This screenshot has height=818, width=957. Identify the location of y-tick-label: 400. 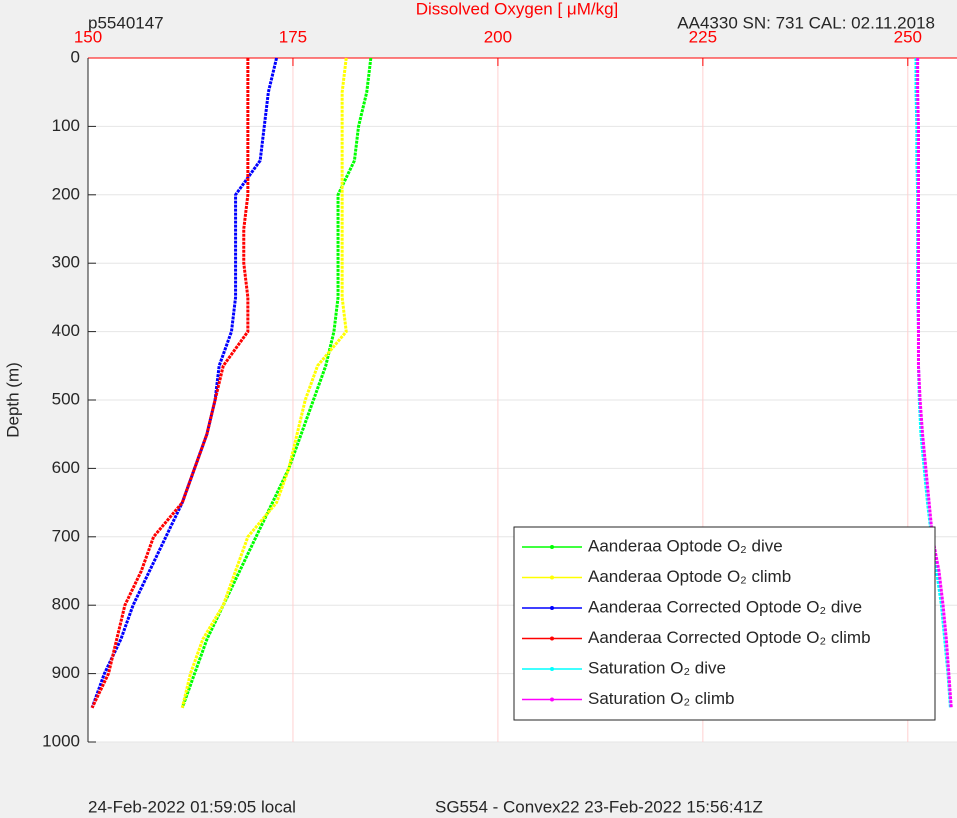
(66, 330).